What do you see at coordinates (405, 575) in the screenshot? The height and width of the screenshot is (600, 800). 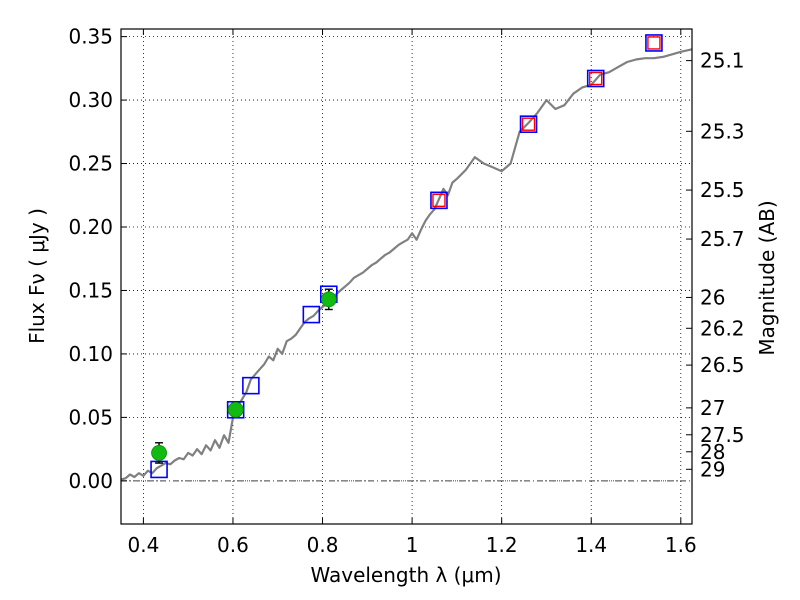 I see `x-axis-label: Wavelength λ (μm)` at bounding box center [405, 575].